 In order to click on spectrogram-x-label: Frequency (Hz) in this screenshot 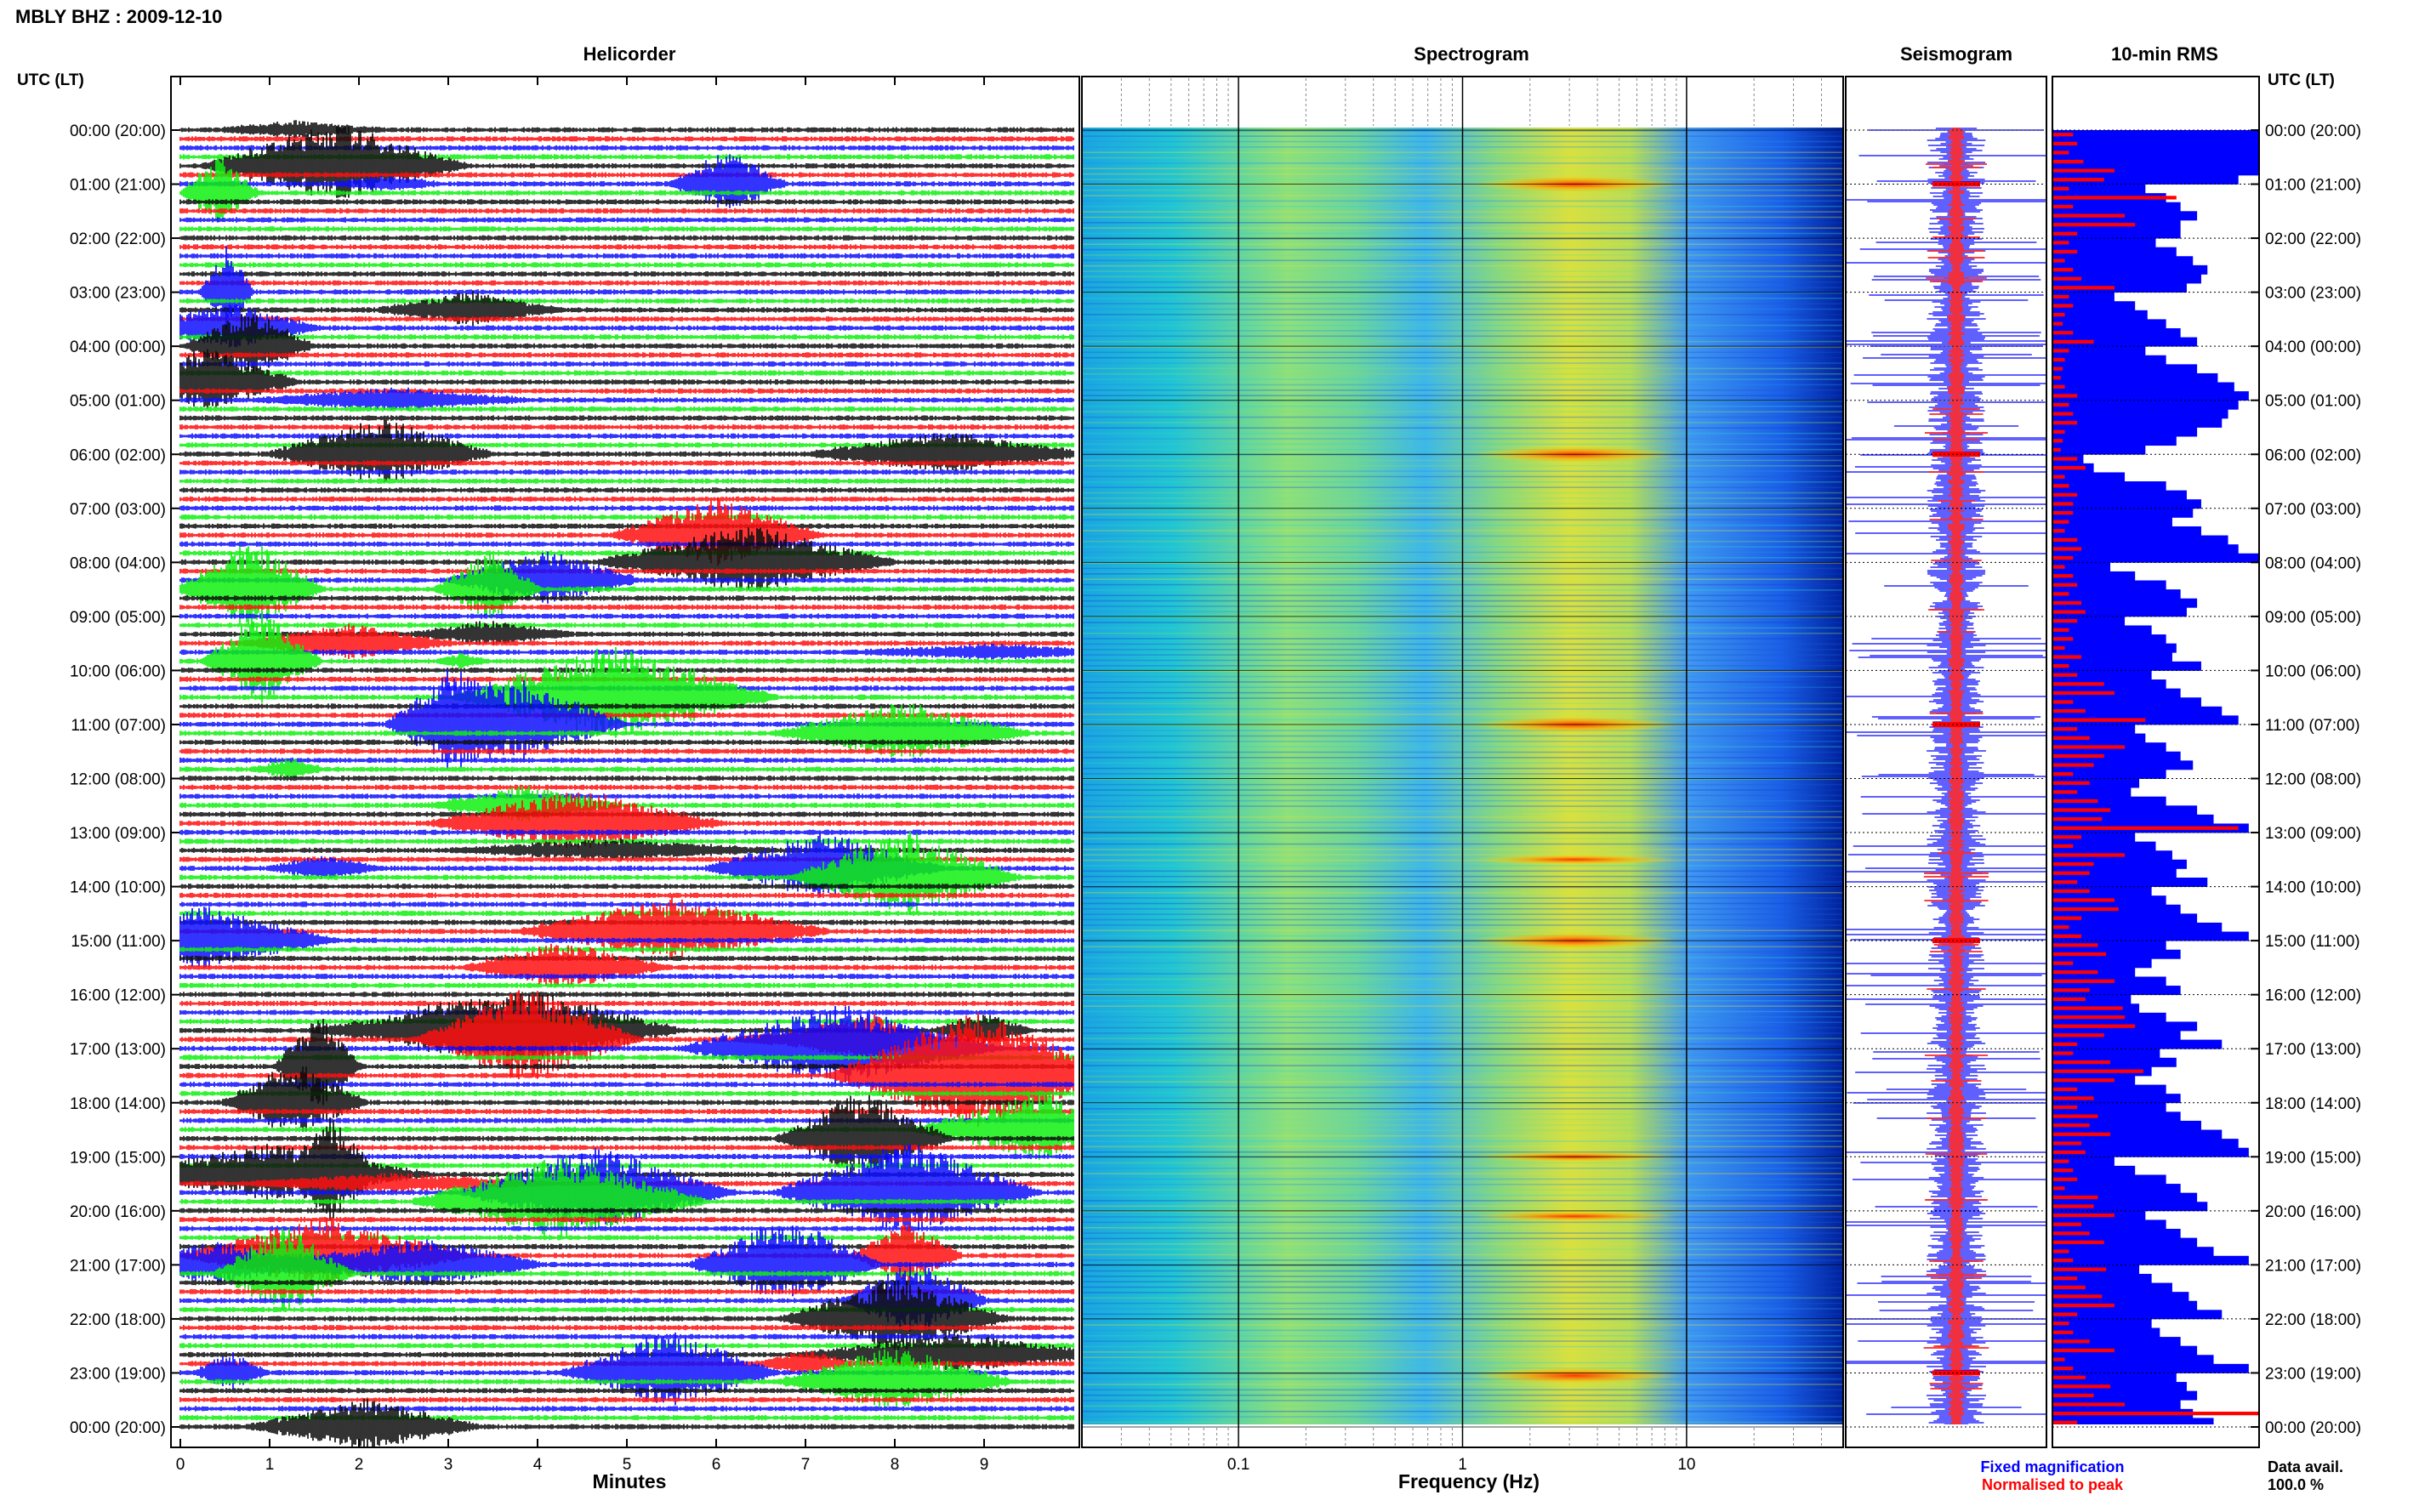, I will do `click(1469, 1481)`.